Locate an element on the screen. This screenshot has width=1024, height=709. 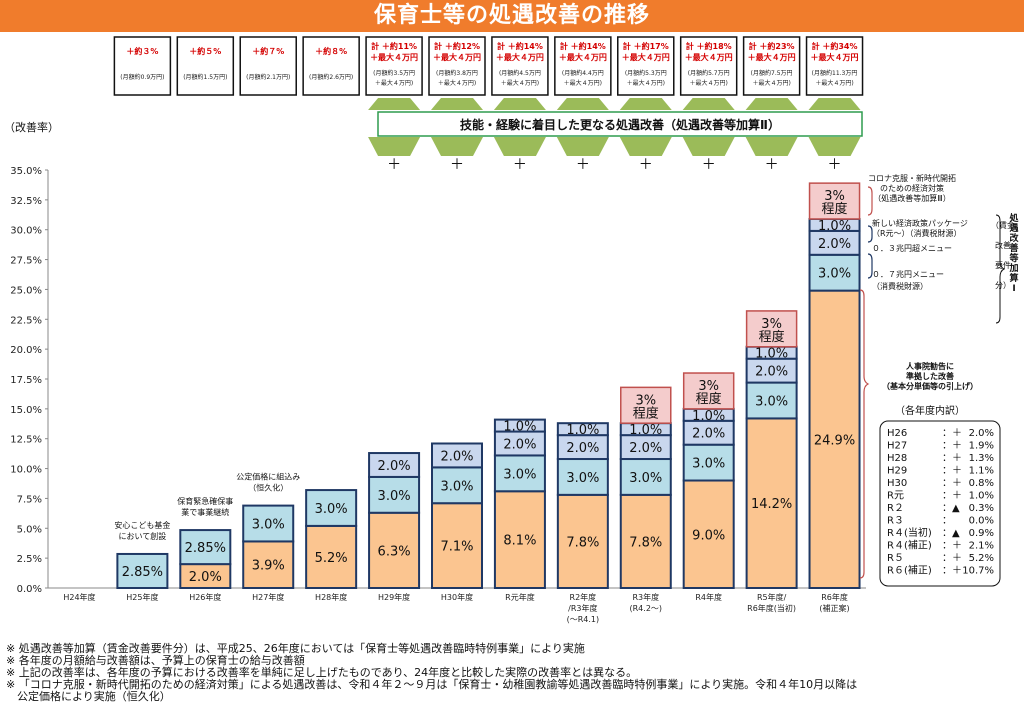
breakdown-value: 2.1% is located at coordinates (981, 546).